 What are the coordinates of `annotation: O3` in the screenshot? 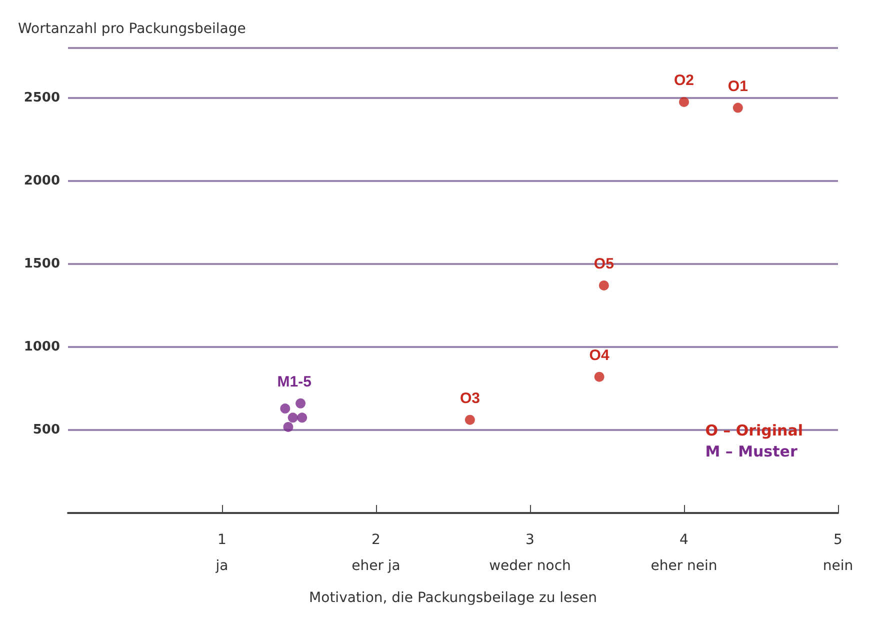 It's located at (470, 398).